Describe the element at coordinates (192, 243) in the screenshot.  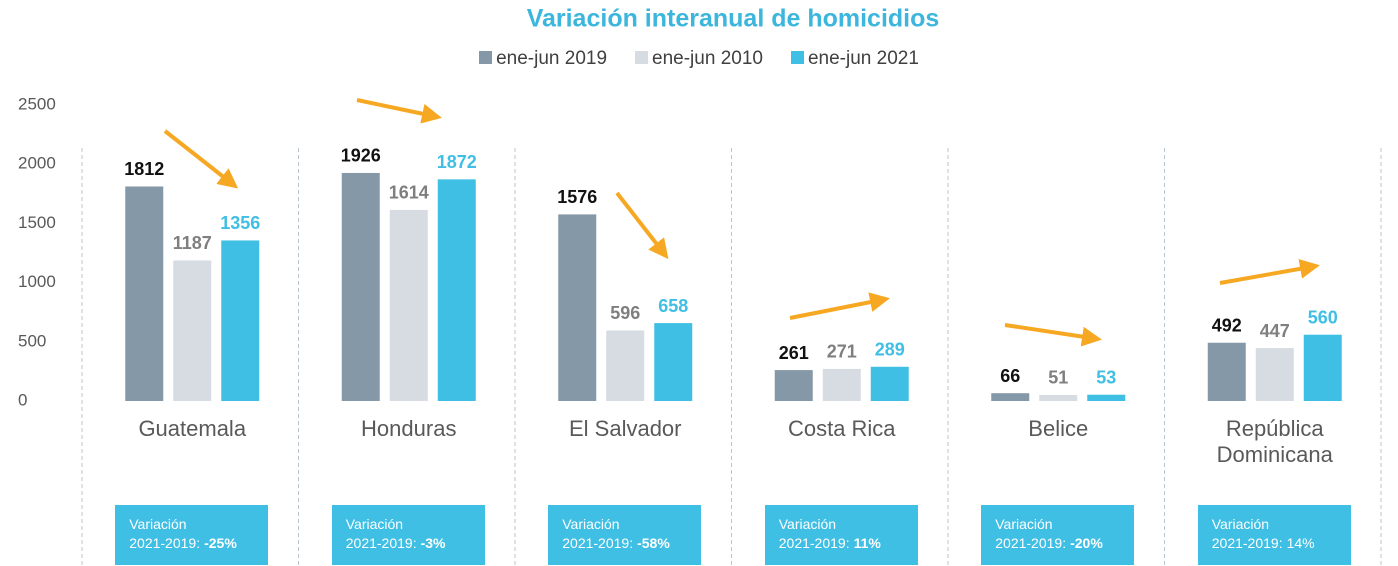
I see `value-label: 1187` at that location.